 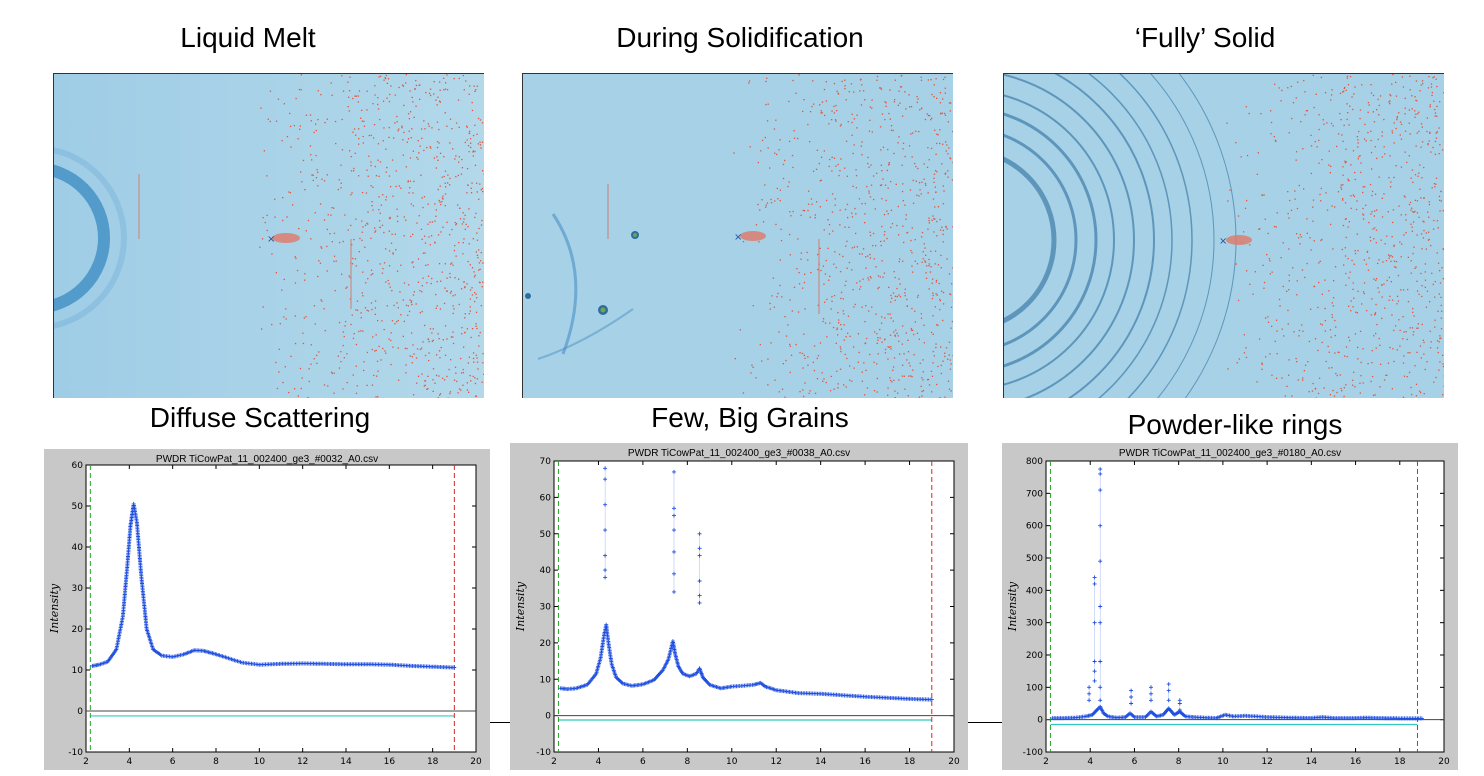 I want to click on title-during-solidification: During Solidification, so click(x=740, y=37).